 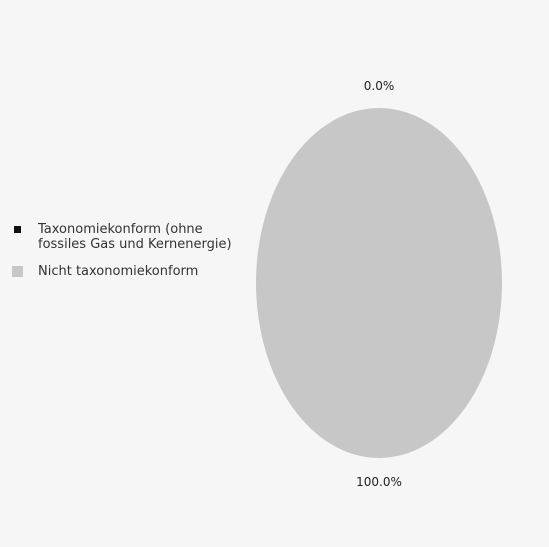 What do you see at coordinates (379, 482) in the screenshot?
I see `data-label-nicht-taxonomiekonform: 100.0%` at bounding box center [379, 482].